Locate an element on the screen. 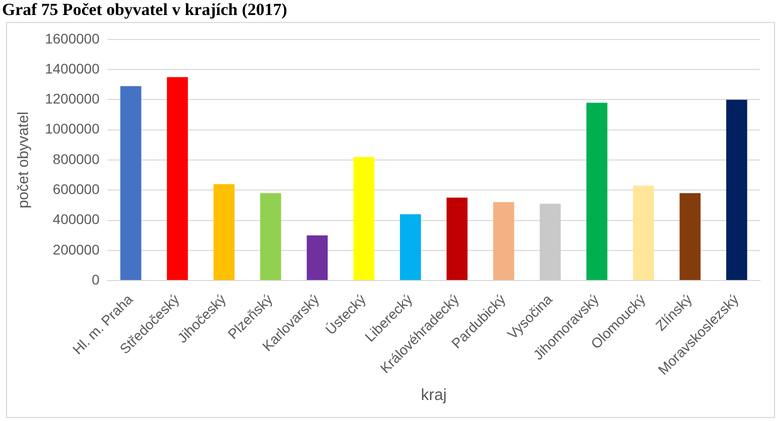 Image resolution: width=777 pixels, height=421 pixels. y-tick-label: 200000 is located at coordinates (76, 249).